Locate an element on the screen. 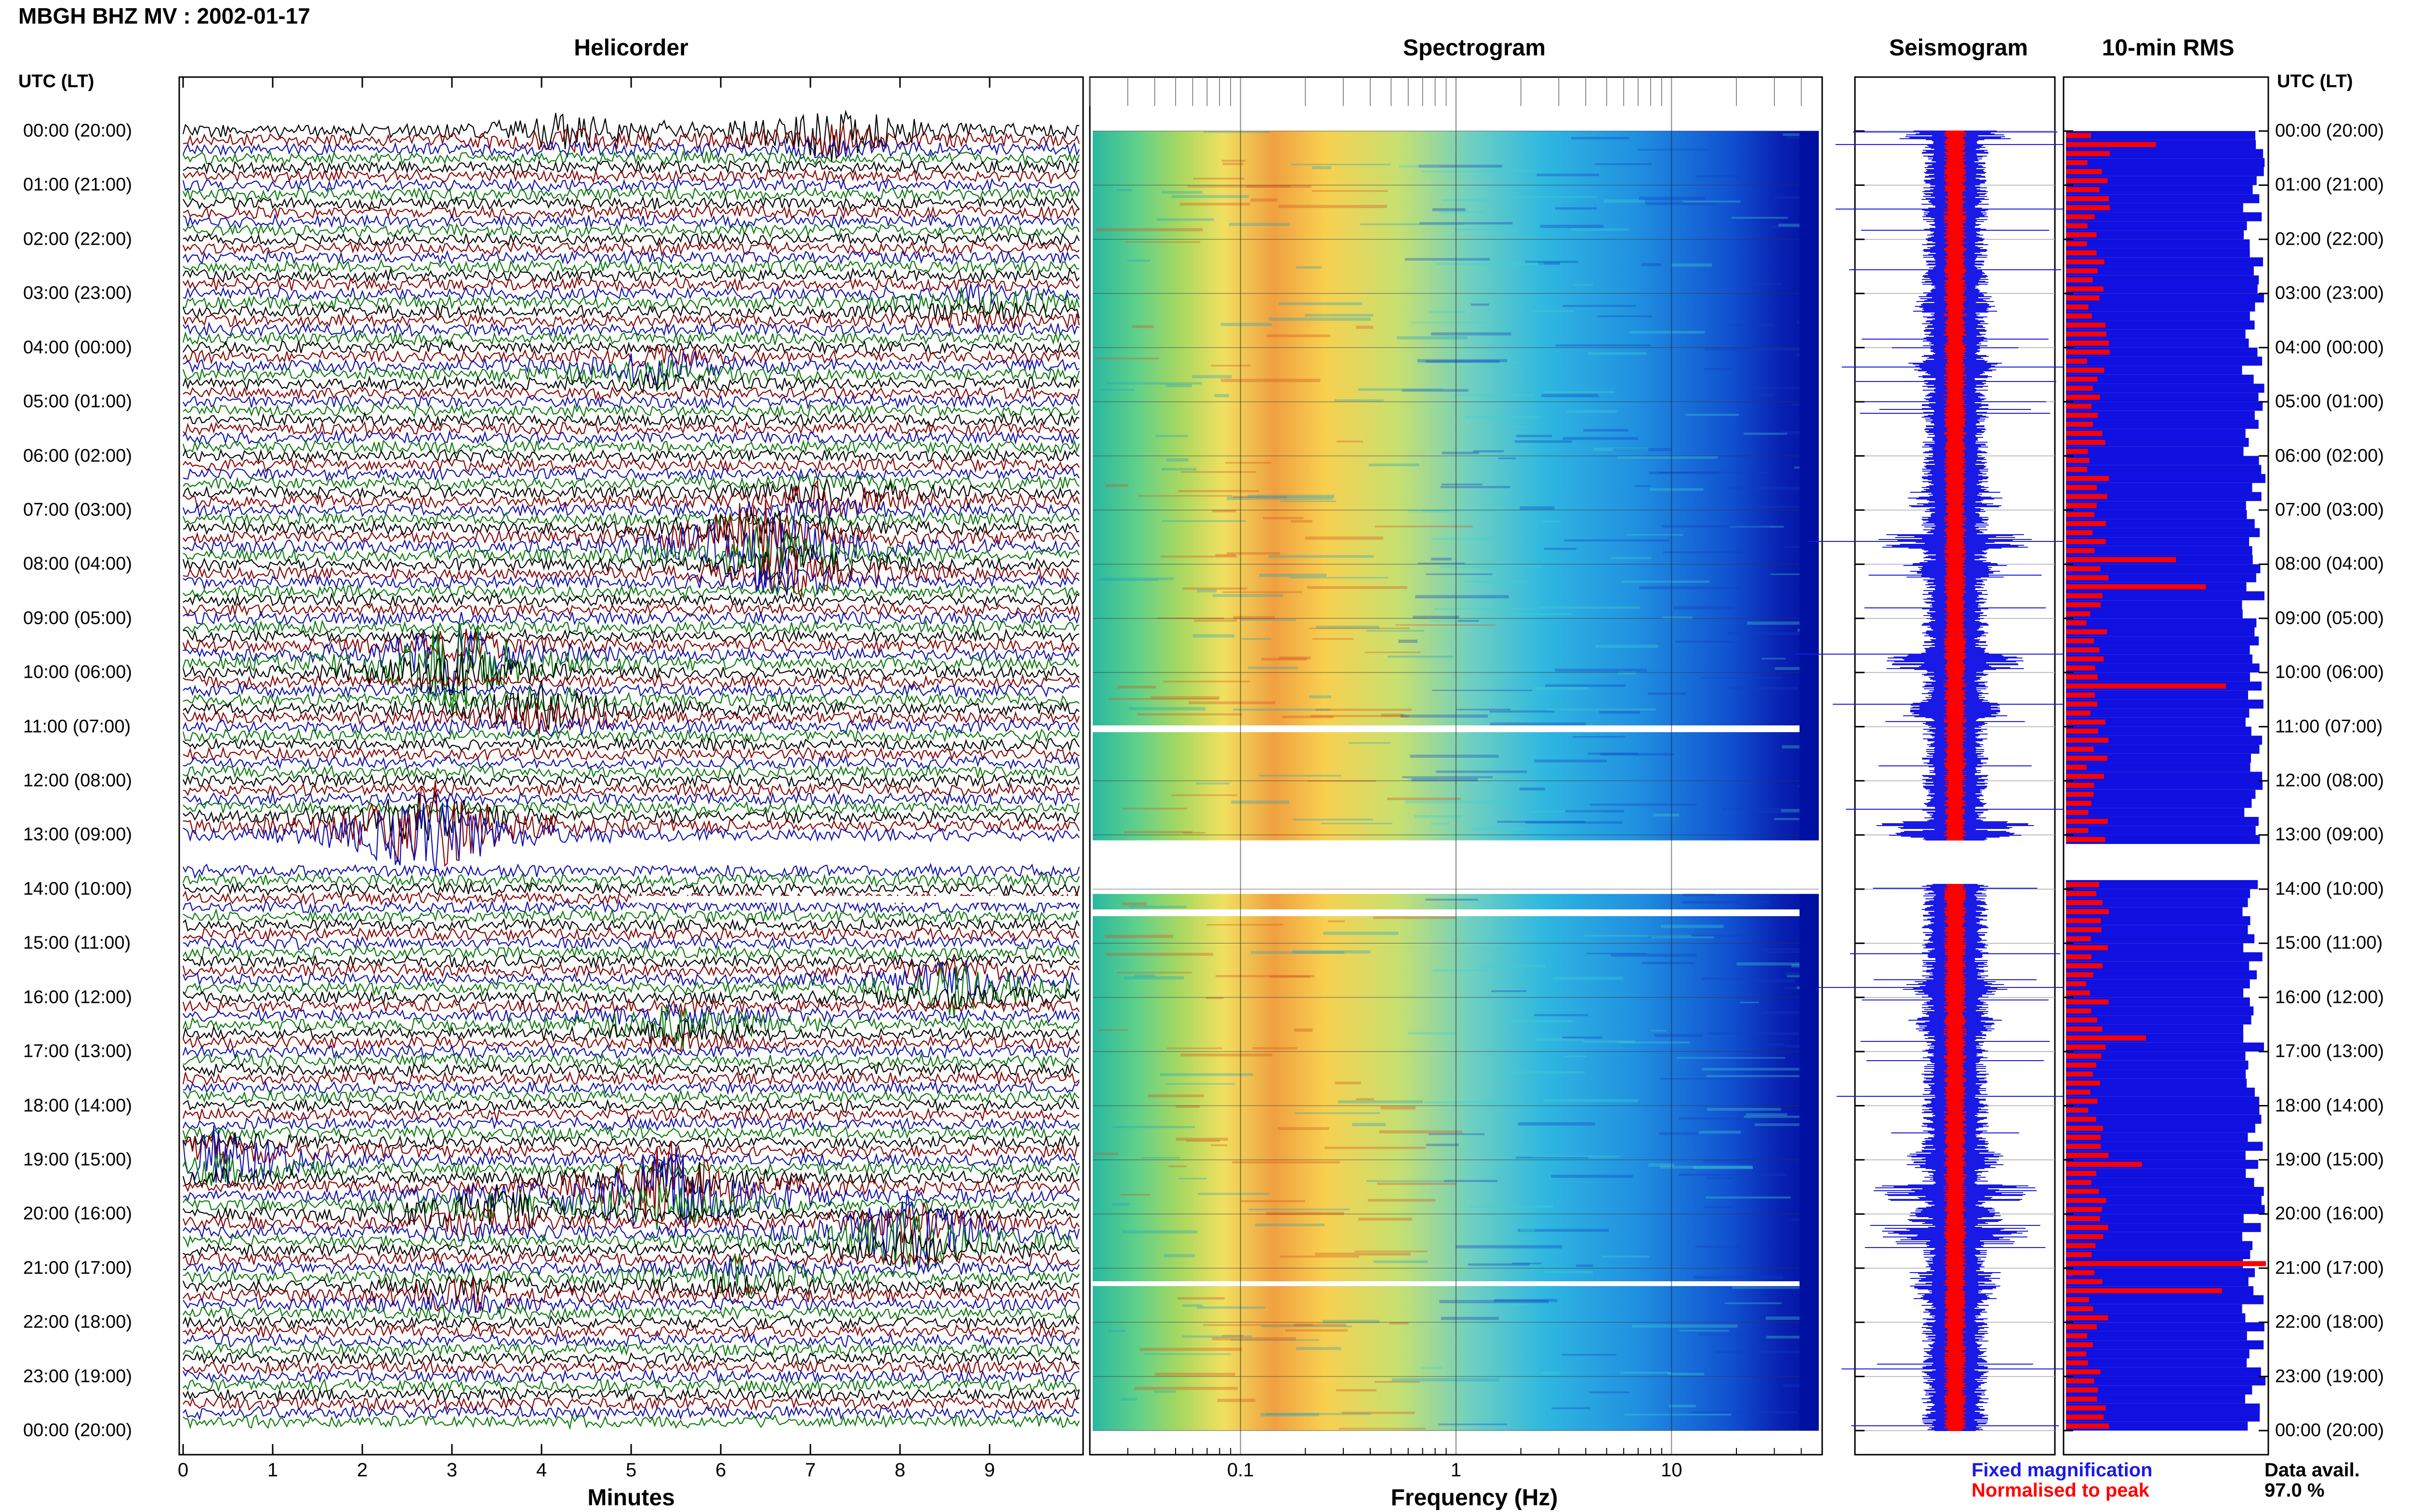  hour-label-left: 14:00 (10:00) is located at coordinates (77, 889).